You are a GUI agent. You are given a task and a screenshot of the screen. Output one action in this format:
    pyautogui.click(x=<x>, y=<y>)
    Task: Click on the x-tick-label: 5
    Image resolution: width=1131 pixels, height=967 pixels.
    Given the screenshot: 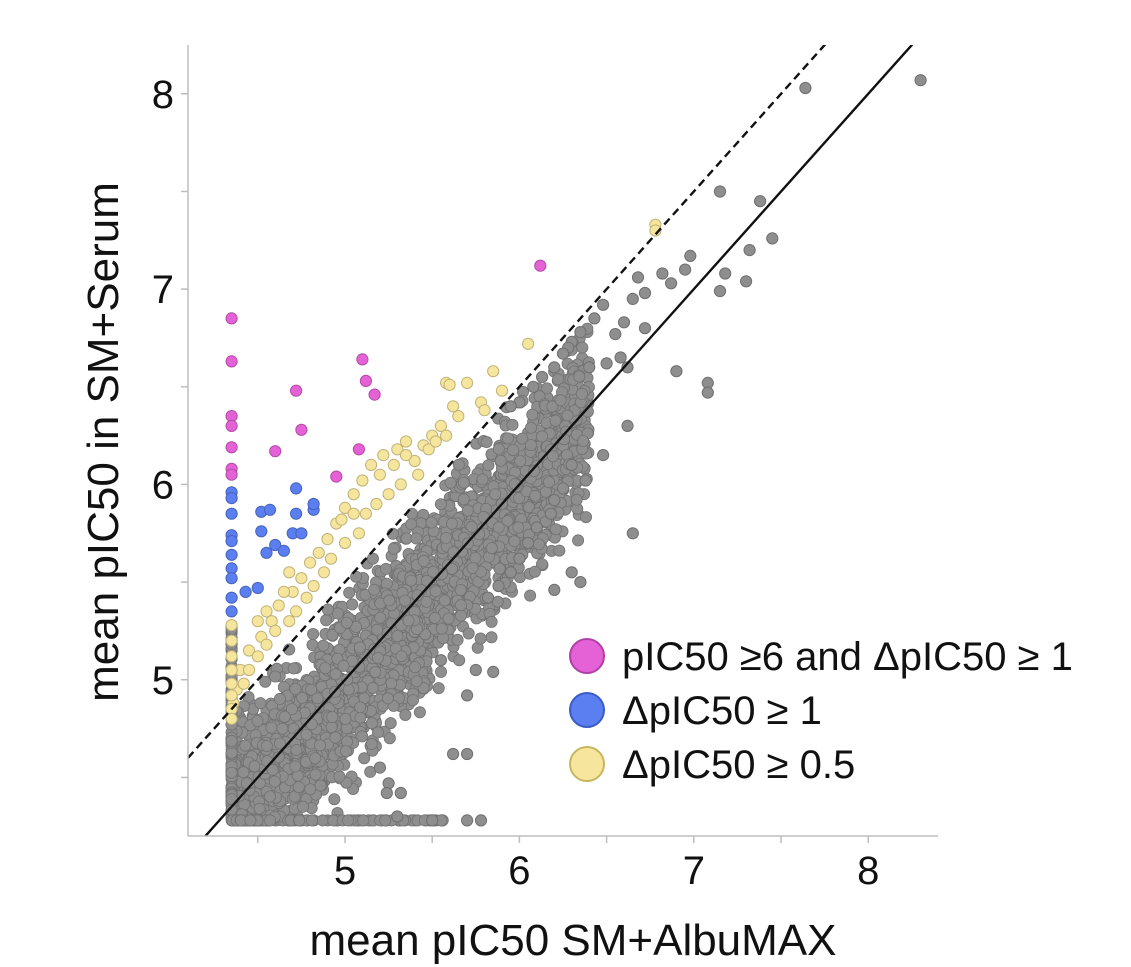 What is the action you would take?
    pyautogui.click(x=345, y=871)
    